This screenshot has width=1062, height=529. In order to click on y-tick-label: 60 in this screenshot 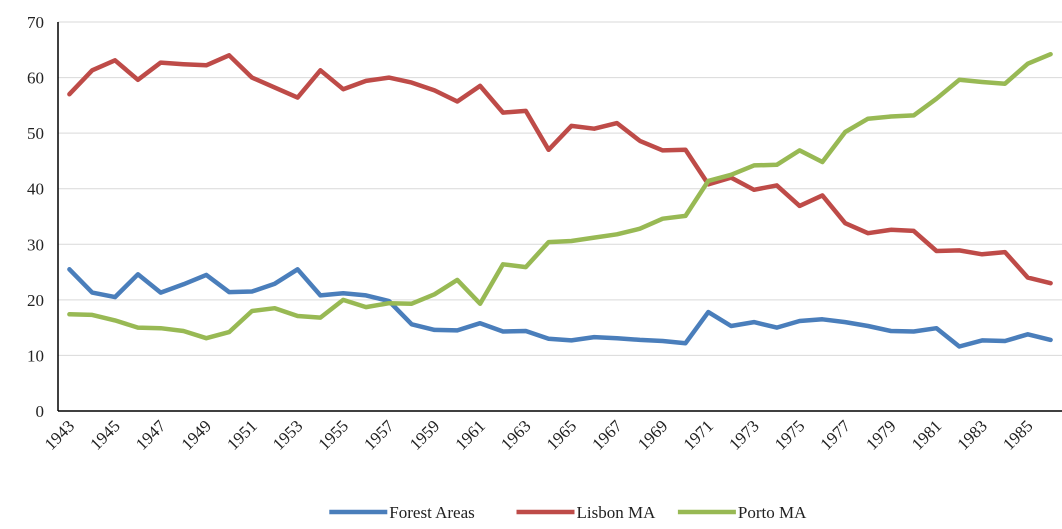, I will do `click(35, 78)`.